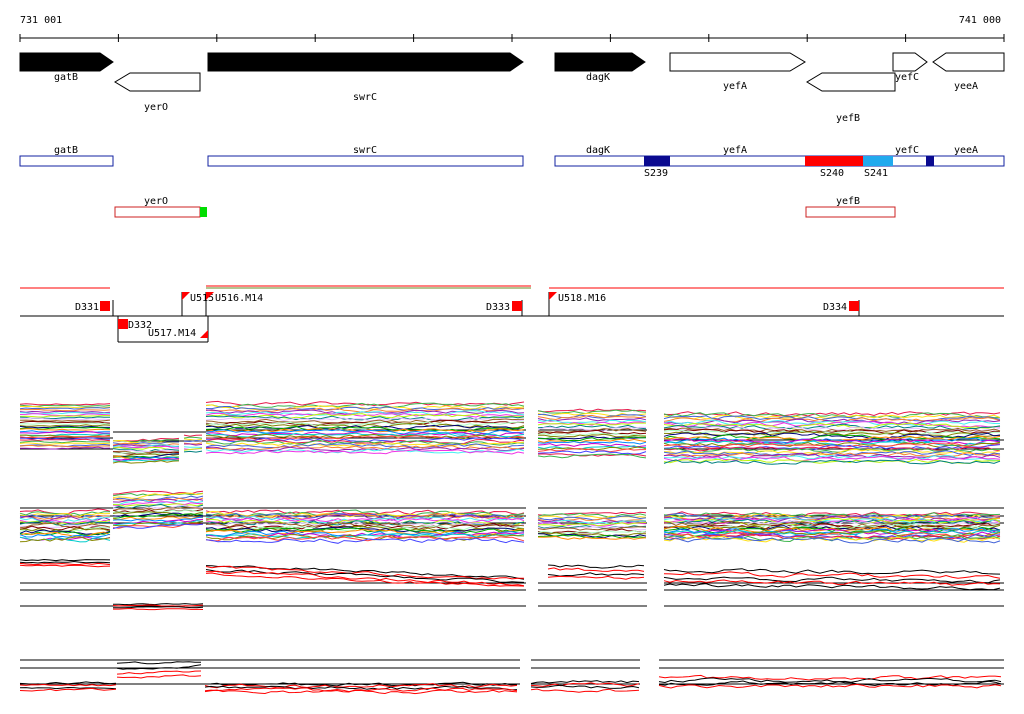 The width and height of the screenshot is (1024, 714). Describe the element at coordinates (66, 161) in the screenshot. I see `feature-box-gatB` at that location.